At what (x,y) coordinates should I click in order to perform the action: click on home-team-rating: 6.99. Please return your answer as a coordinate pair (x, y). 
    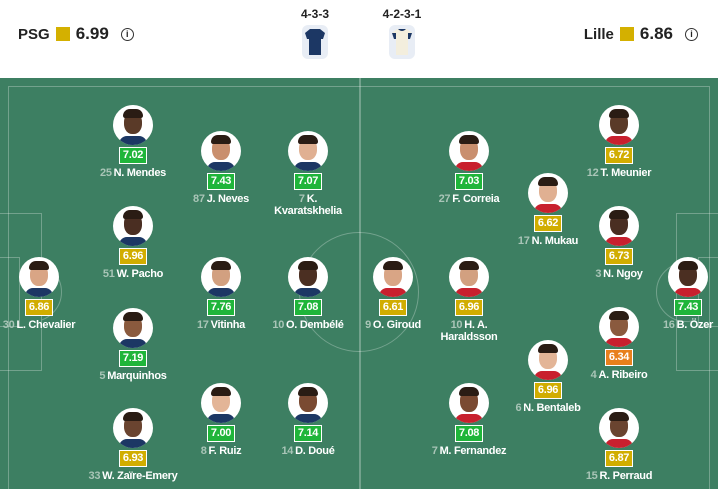
    Looking at the image, I should click on (92, 33).